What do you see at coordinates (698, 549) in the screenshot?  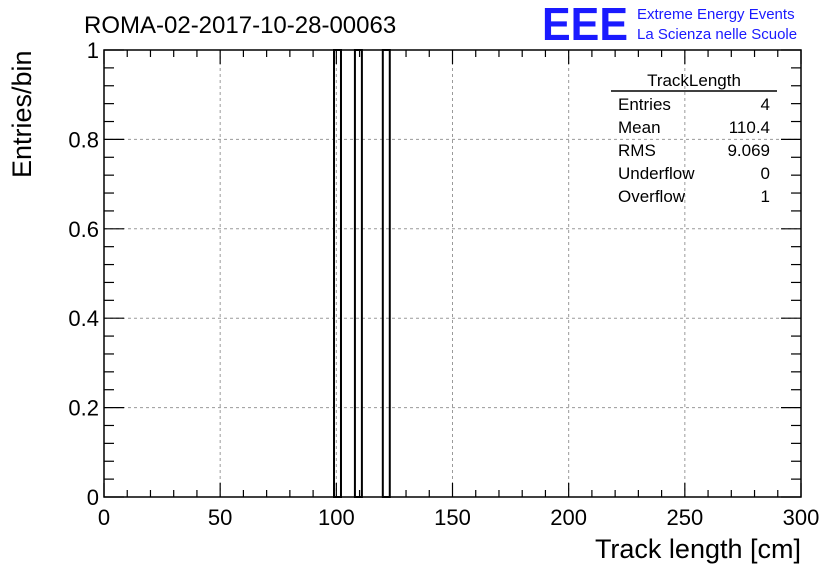 I see `x-axis-label: Track length [cm]` at bounding box center [698, 549].